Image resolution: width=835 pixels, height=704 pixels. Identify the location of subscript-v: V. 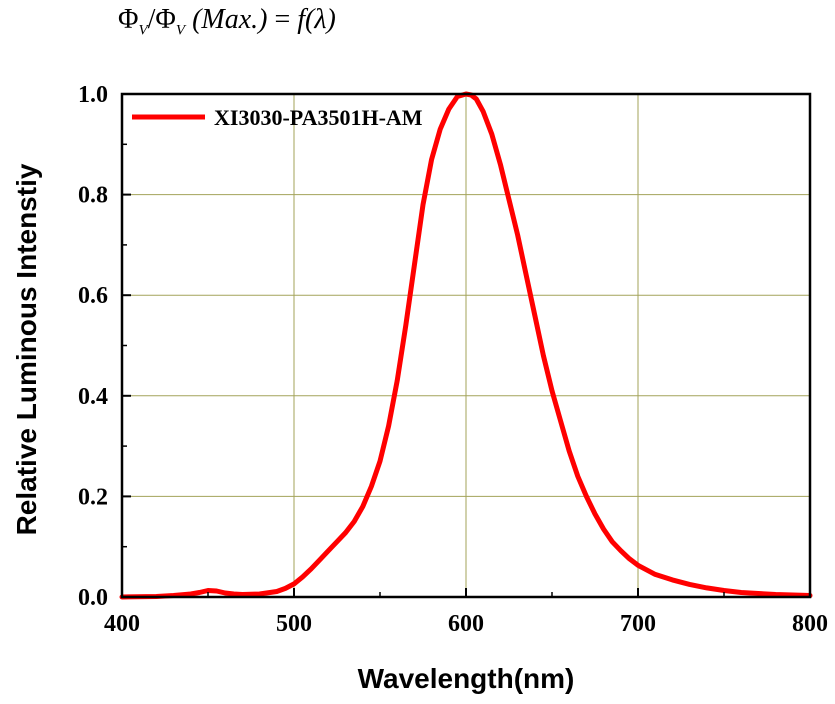
(143, 30).